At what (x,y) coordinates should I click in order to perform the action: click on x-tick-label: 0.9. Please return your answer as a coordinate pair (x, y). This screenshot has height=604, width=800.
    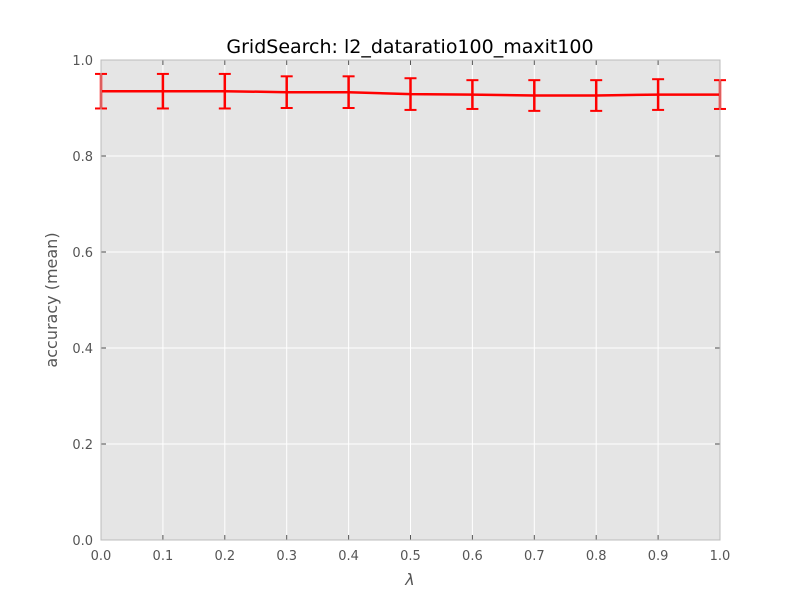
    Looking at the image, I should click on (658, 556).